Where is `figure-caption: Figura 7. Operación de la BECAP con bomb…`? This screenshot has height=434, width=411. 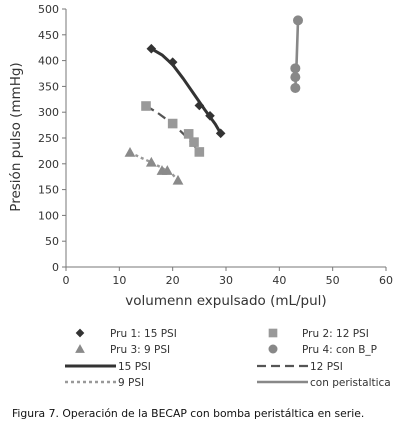
figure-caption: Figura 7. Operación de la BECAP con bomb… is located at coordinates (188, 413).